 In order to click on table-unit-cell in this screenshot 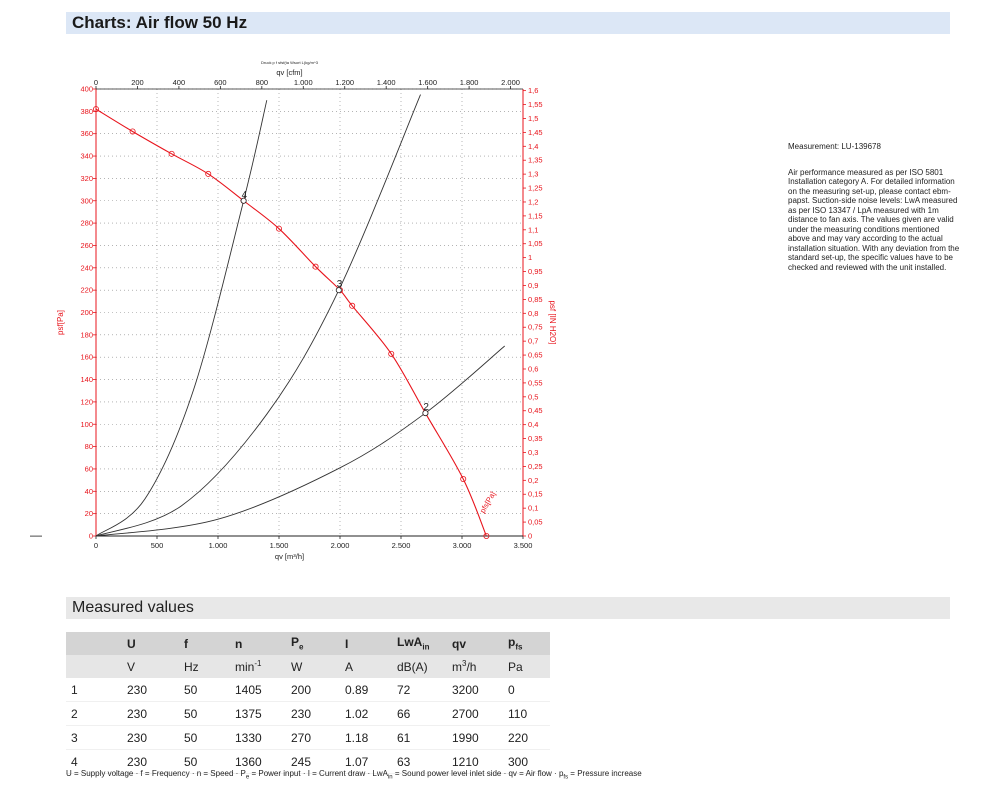, I will do `click(94, 666)`.